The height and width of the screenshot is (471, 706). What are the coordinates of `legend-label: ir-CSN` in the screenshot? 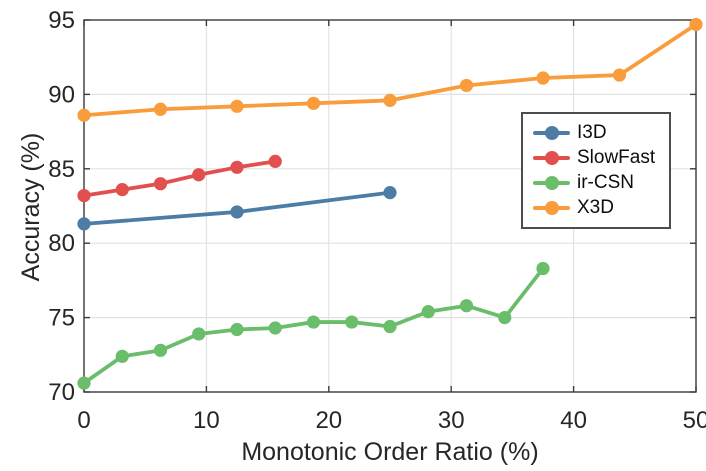 It's located at (605, 182).